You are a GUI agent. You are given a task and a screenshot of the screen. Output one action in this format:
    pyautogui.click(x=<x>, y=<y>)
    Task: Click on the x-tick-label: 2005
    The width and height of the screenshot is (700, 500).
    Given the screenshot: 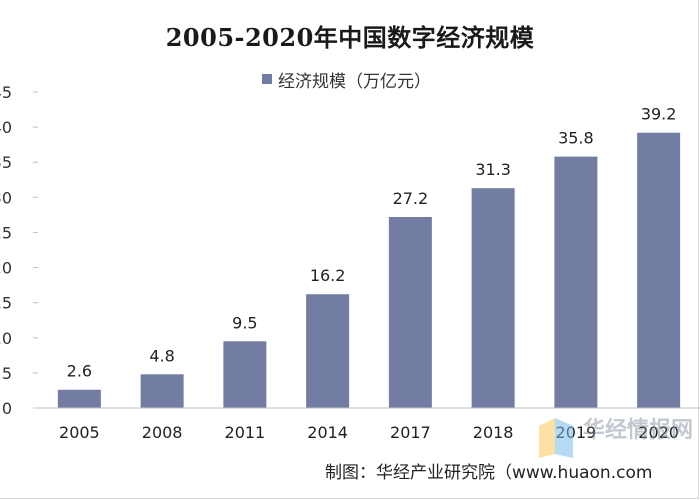 What is the action you would take?
    pyautogui.click(x=79, y=432)
    